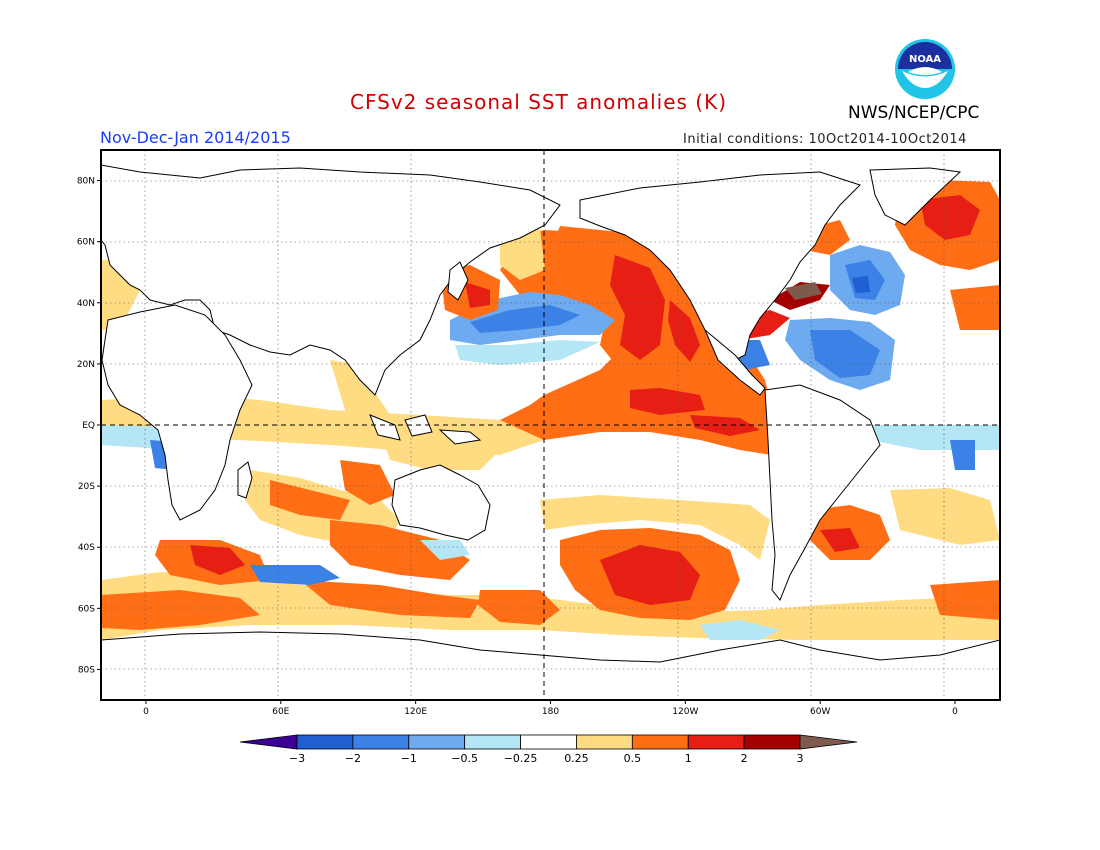  What do you see at coordinates (353, 758) in the screenshot?
I see `colorbar-label: −2` at bounding box center [353, 758].